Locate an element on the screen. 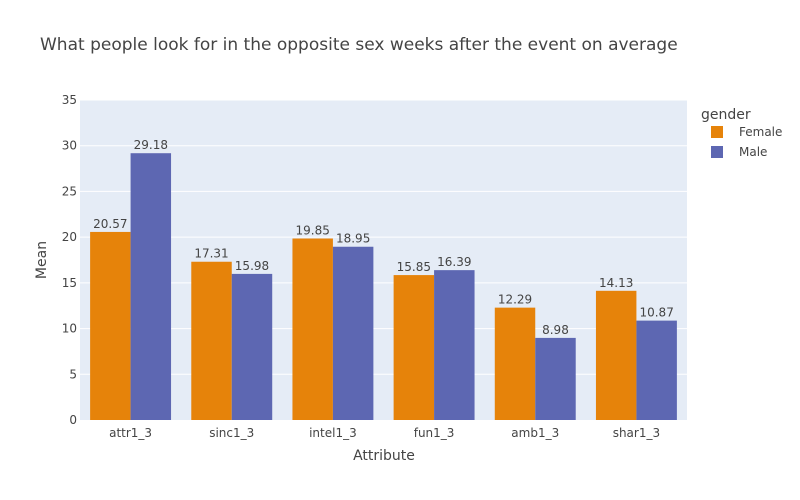  legend-swatch-male is located at coordinates (717, 152).